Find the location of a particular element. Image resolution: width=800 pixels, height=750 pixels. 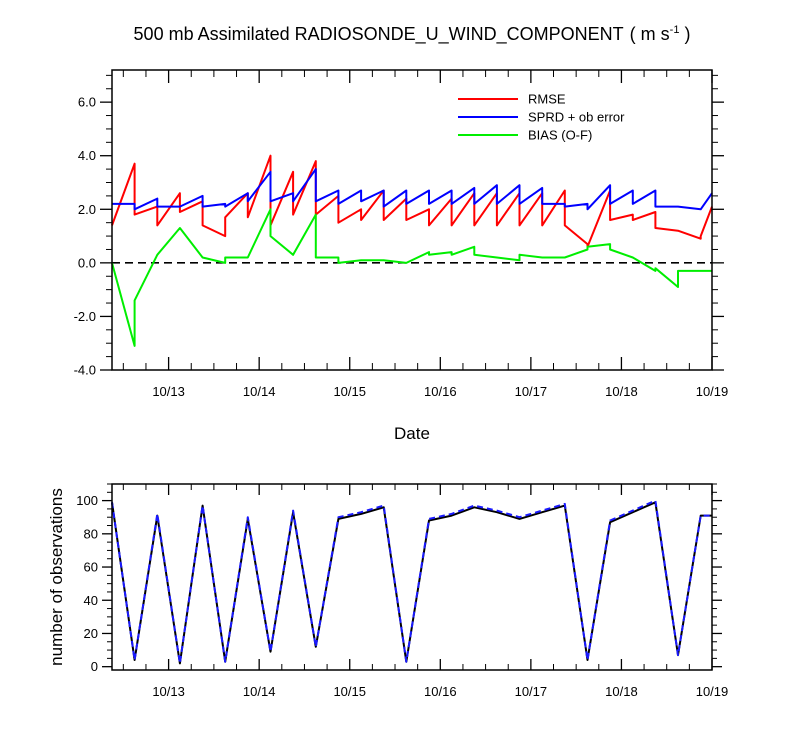

y-tick-label: -2.0 is located at coordinates (85, 316).